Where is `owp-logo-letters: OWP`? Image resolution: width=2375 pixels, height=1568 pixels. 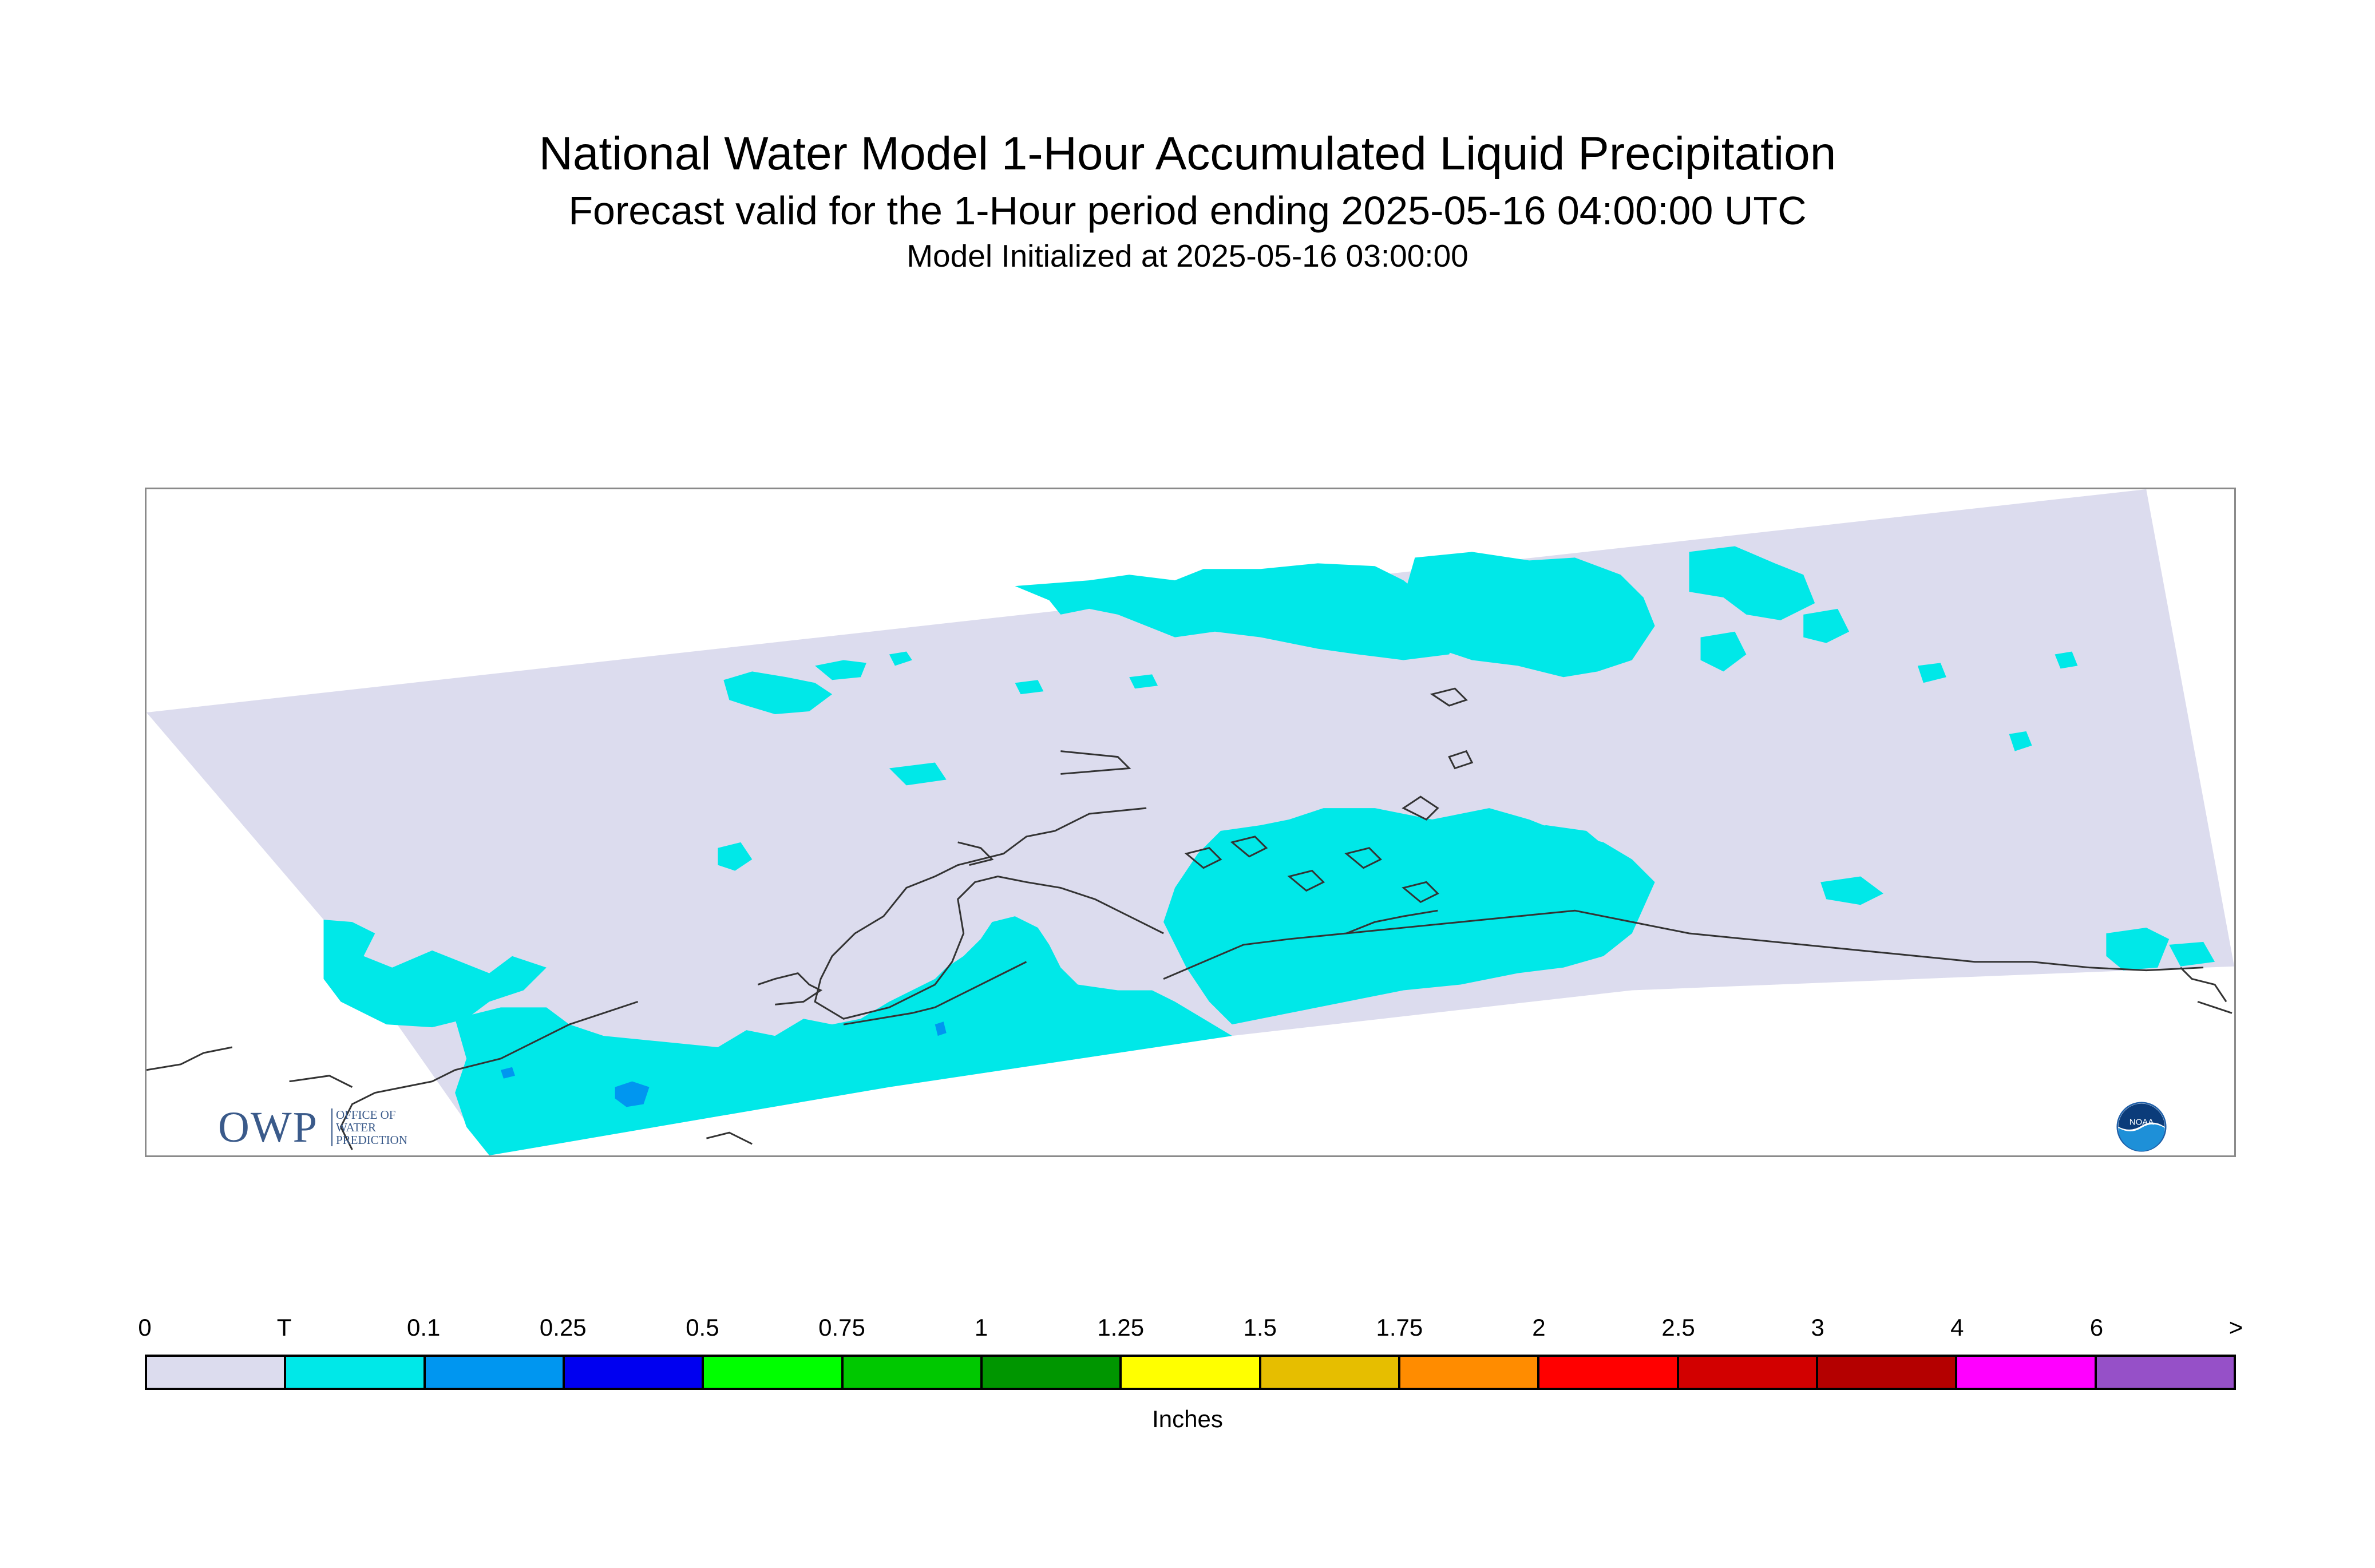
owp-logo-letters: OWP is located at coordinates (268, 1127).